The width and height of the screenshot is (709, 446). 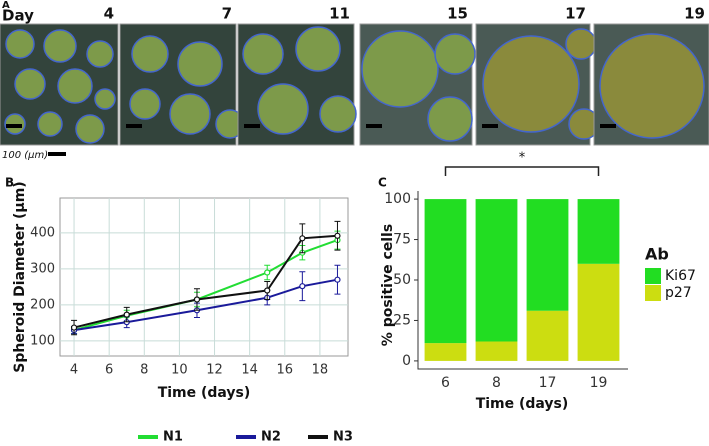 I want to click on x-tick-label: 10, so click(x=179, y=370).